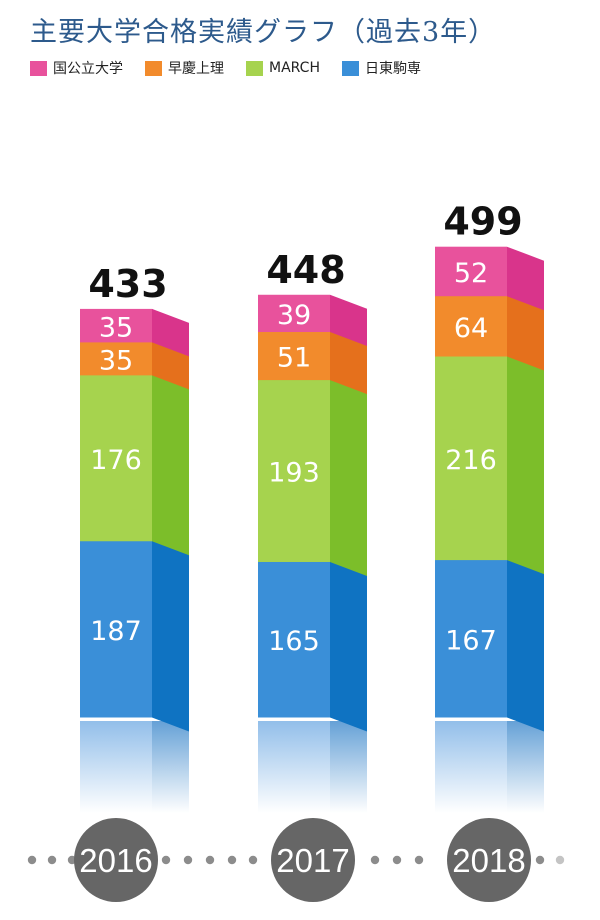  I want to click on bar-value-label: 193, so click(294, 473).